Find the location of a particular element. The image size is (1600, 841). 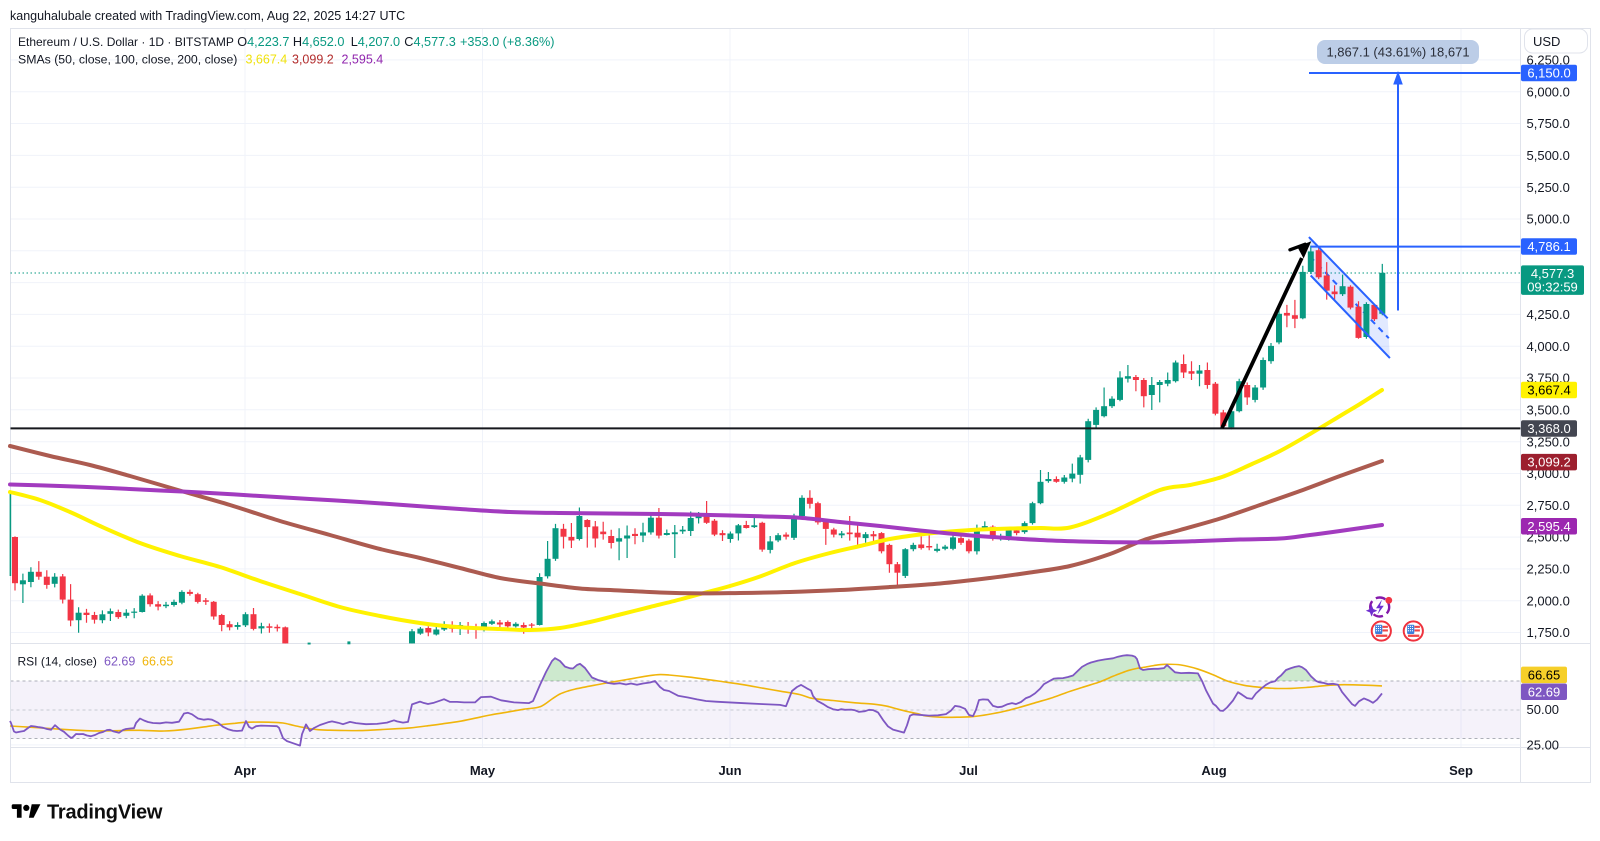

svg-text: 4,000.0 is located at coordinates (1548, 346).